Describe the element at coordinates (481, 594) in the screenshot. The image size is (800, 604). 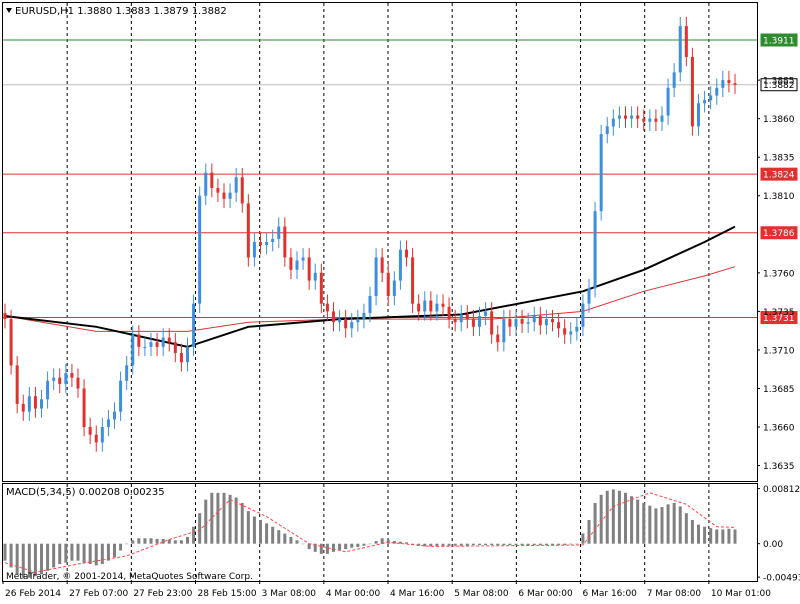
I see `time-tick-label: 5 Mar 08:00` at that location.